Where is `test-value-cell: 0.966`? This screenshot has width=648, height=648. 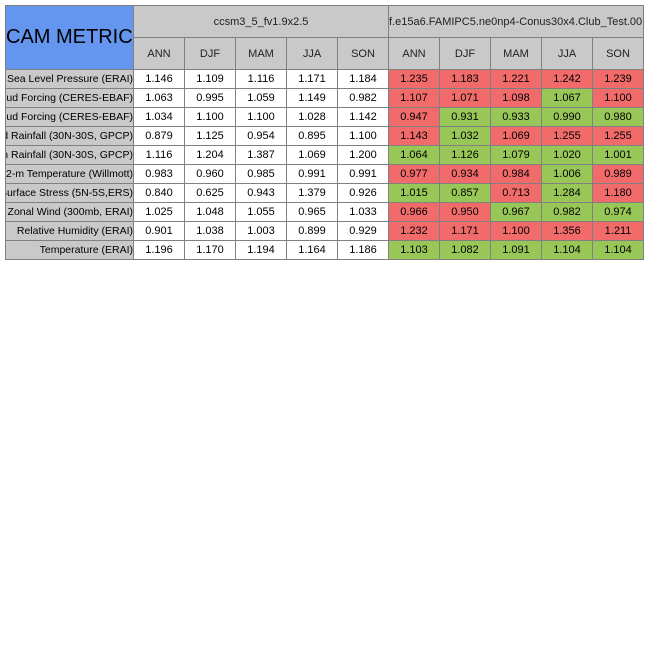 test-value-cell: 0.966 is located at coordinates (414, 212).